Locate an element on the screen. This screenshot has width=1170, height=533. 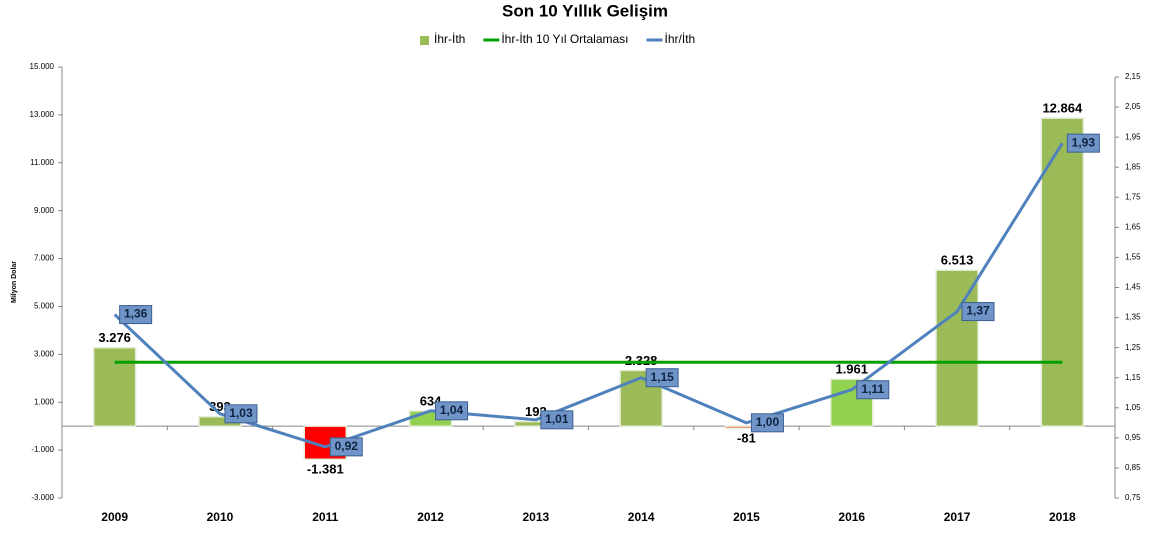
y2-tick-label: 0,95 is located at coordinates (1133, 437).